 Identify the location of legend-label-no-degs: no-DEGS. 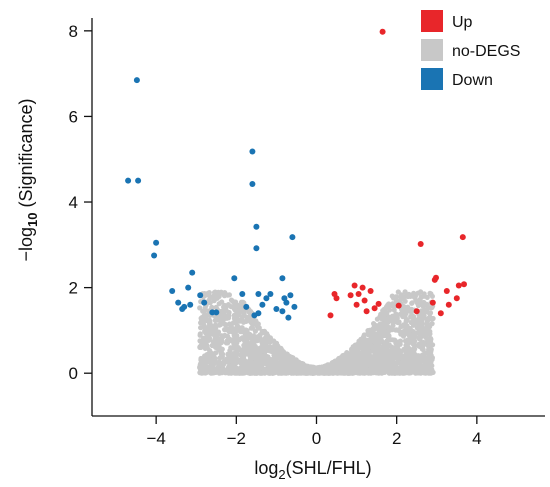
(486, 51).